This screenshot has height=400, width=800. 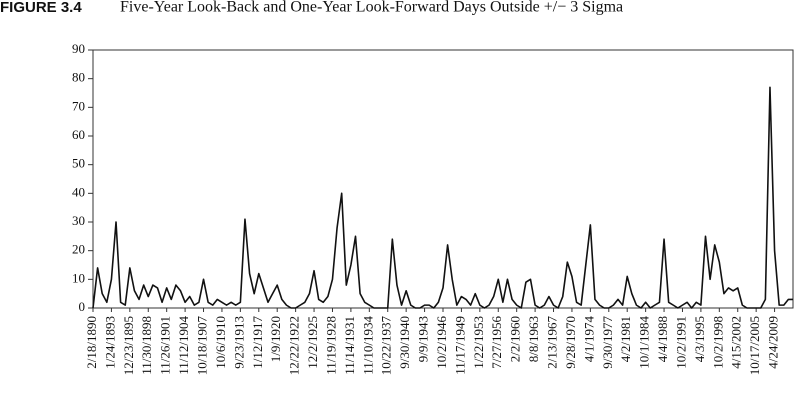 I want to click on x-tick-label: 10/2/1998, so click(x=717, y=342).